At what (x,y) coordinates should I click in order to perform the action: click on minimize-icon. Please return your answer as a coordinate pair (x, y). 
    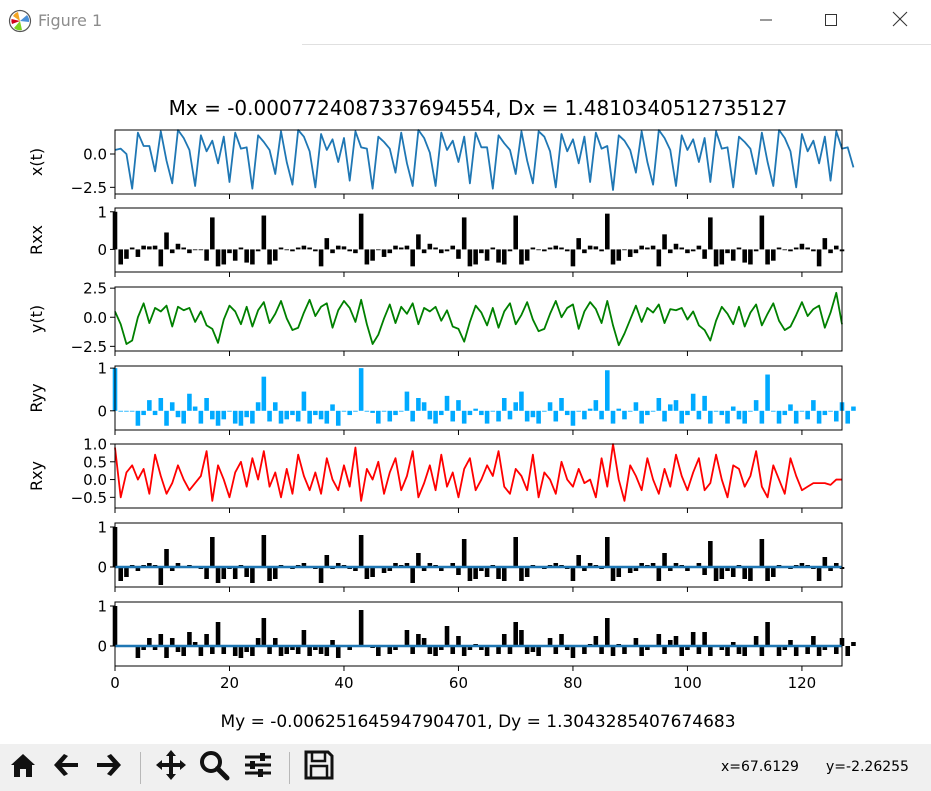
    Looking at the image, I should click on (766, 21).